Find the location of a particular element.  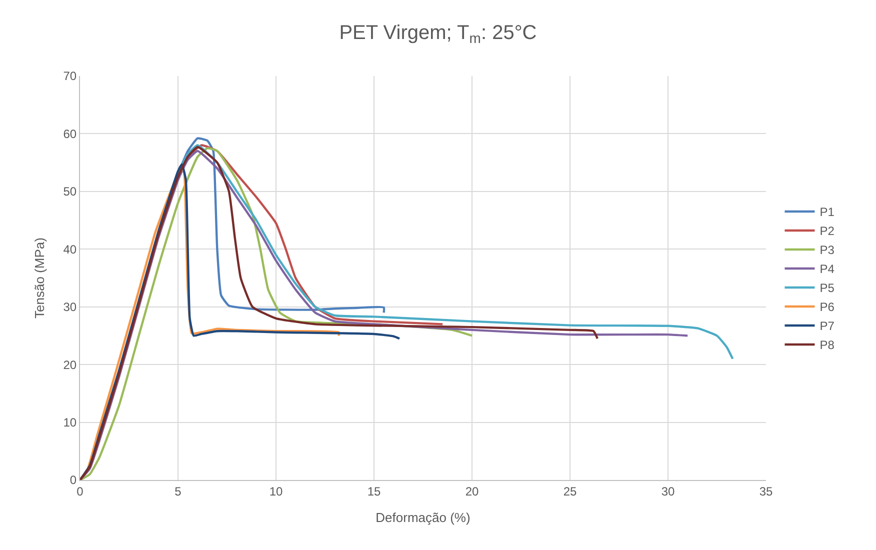

x-tick-label: 30 is located at coordinates (668, 491).